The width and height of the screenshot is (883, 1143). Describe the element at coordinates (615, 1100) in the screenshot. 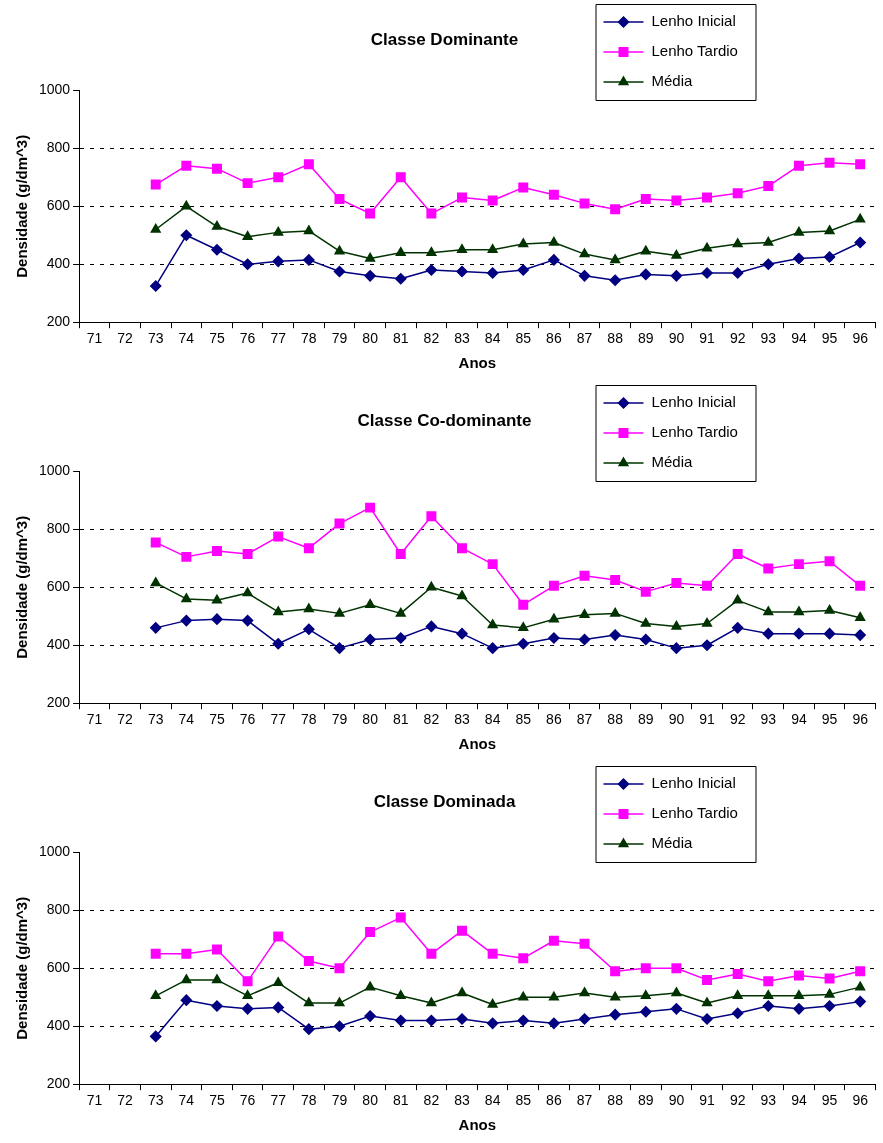

I see `x-tick-label: 88` at that location.